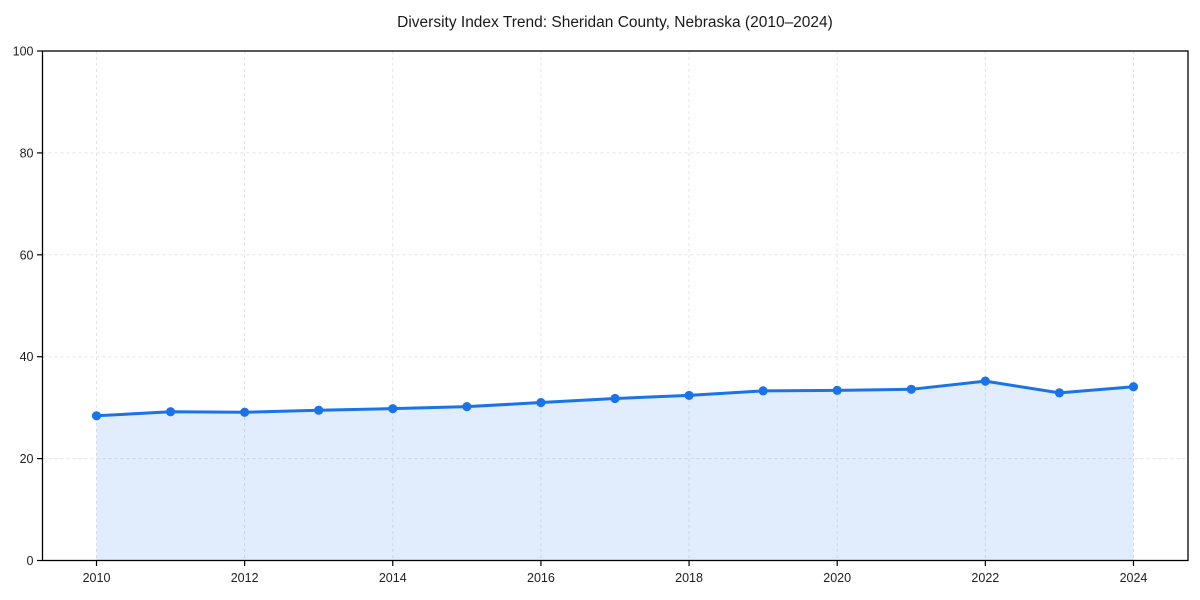 The height and width of the screenshot is (600, 1200). I want to click on y-tick-label: 40, so click(27, 357).